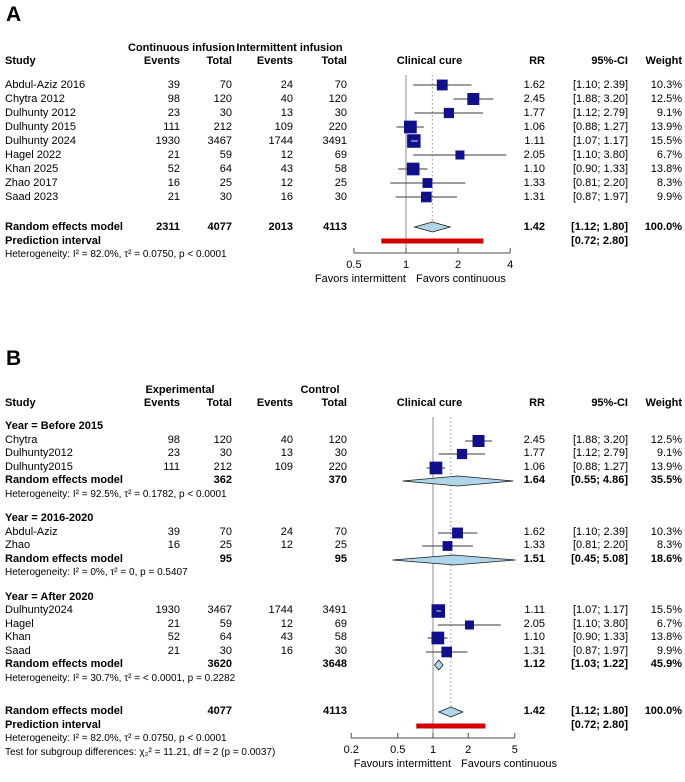 The height and width of the screenshot is (782, 685). Describe the element at coordinates (320, 390) in the screenshot. I see `group2-column-header: Control` at that location.